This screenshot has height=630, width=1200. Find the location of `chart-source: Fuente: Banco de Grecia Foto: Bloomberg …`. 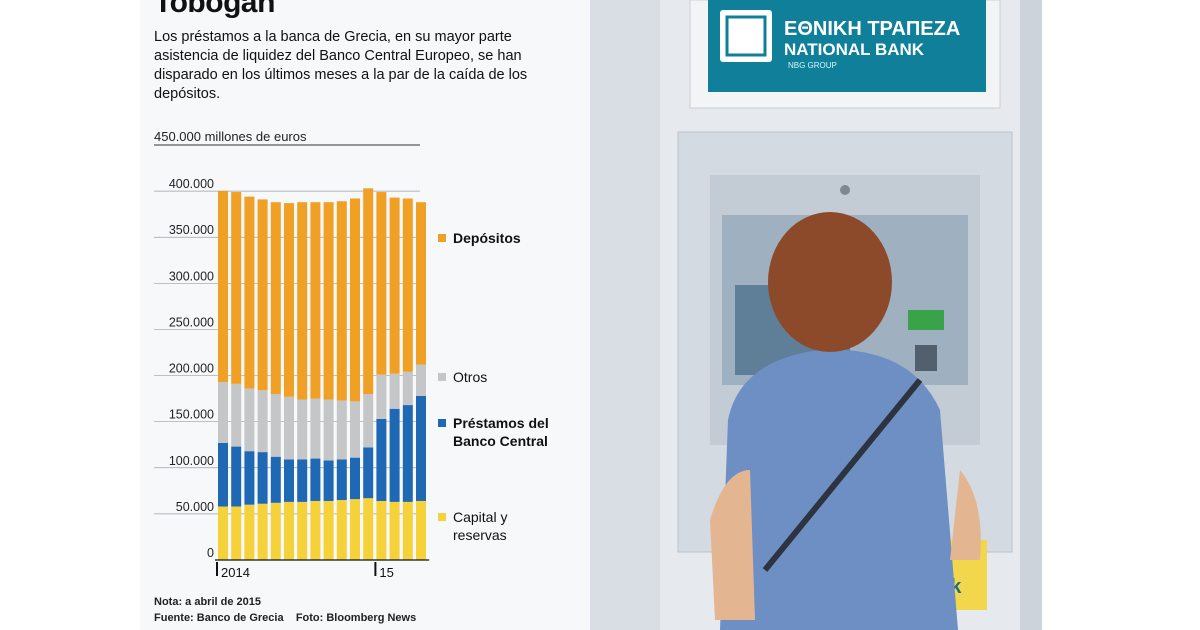

chart-source: Fuente: Banco de Grecia Foto: Bloomberg … is located at coordinates (285, 618).